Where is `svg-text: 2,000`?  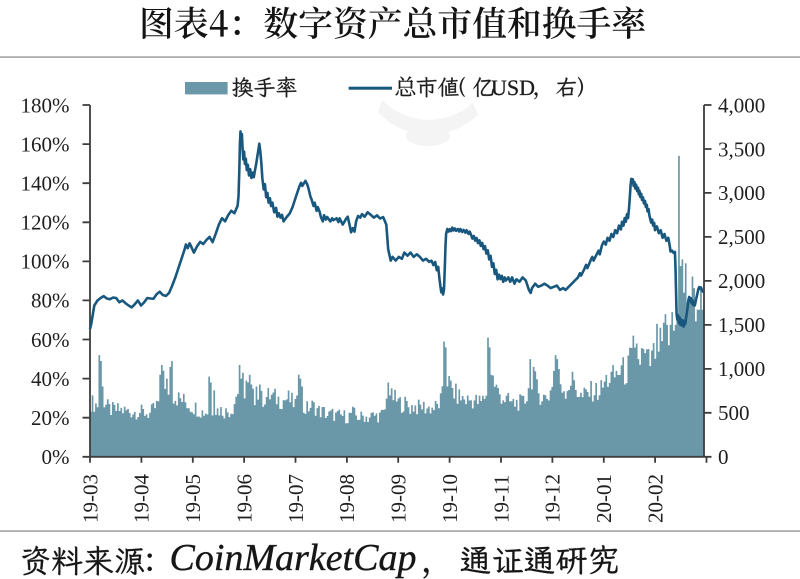 svg-text: 2,000 is located at coordinates (741, 281).